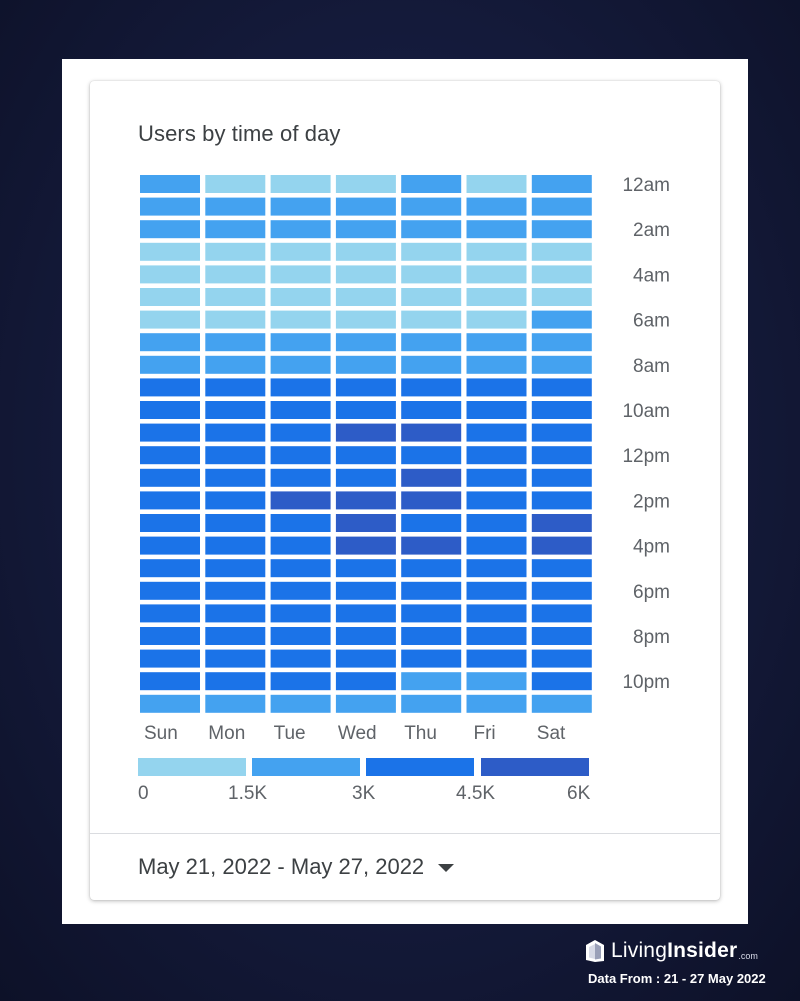 Image resolution: width=800 pixels, height=1001 pixels. I want to click on heatmap-cell-tue-11am, so click(300, 432).